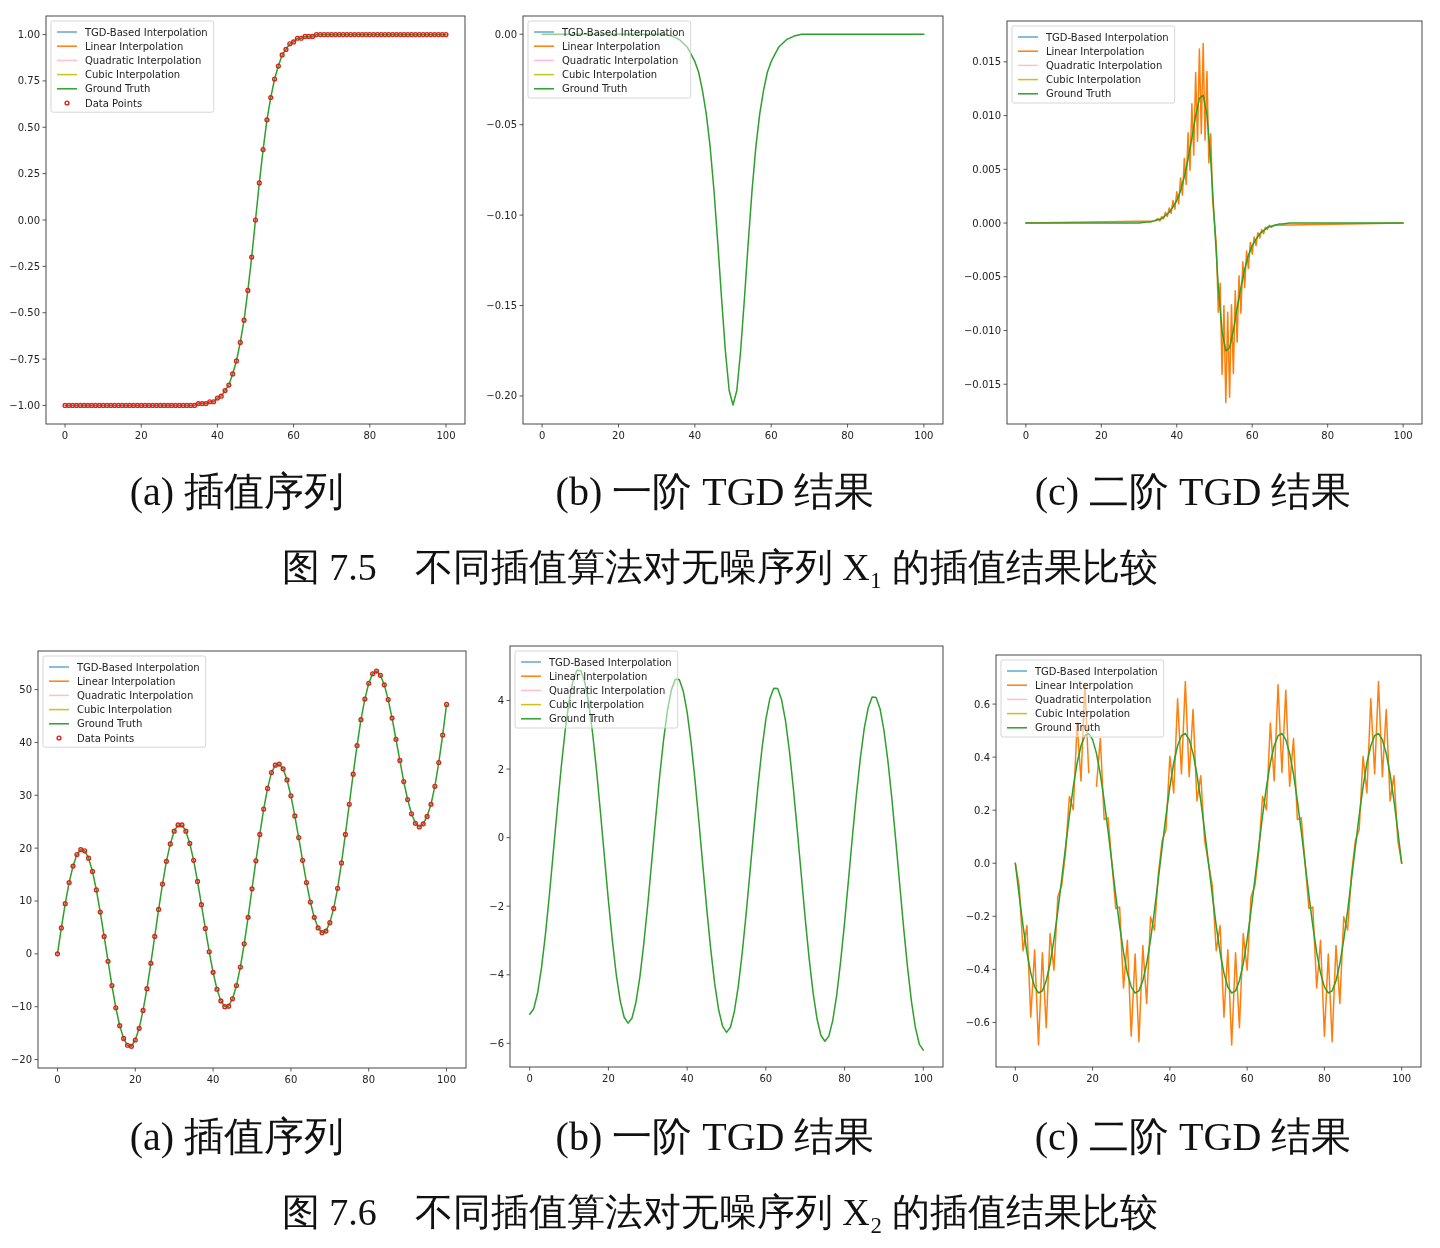 The image size is (1440, 1248). What do you see at coordinates (982, 277) in the screenshot?
I see `y-tick-label: −0.005` at bounding box center [982, 277].